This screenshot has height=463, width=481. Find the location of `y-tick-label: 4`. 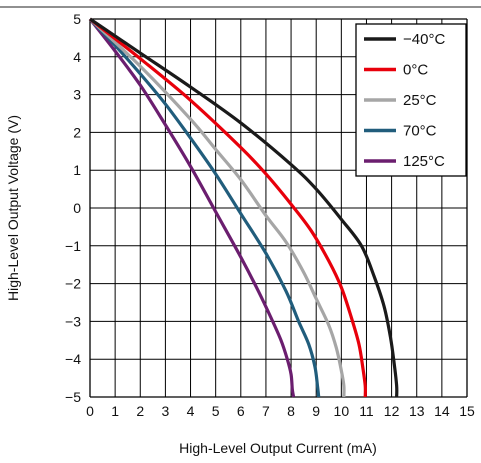

y-tick-label: 4 is located at coordinates (77, 57).